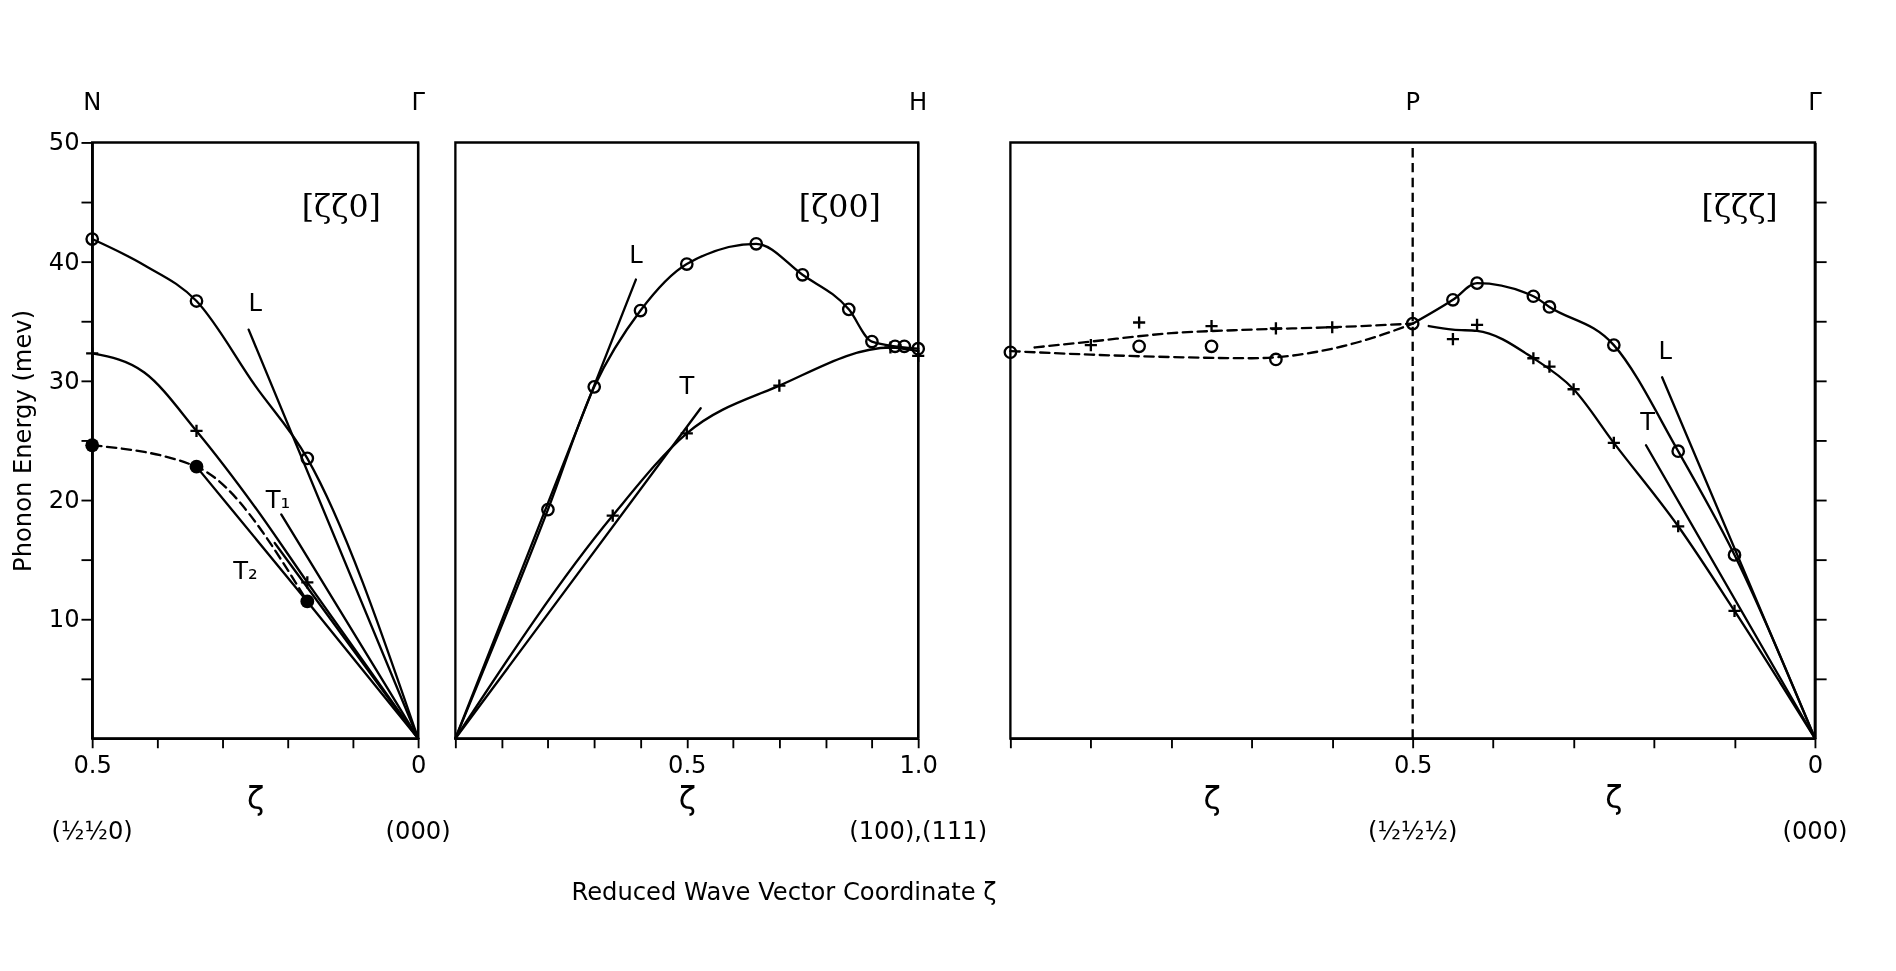  What do you see at coordinates (64, 619) in the screenshot?
I see `y-tick-label: 10` at bounding box center [64, 619].